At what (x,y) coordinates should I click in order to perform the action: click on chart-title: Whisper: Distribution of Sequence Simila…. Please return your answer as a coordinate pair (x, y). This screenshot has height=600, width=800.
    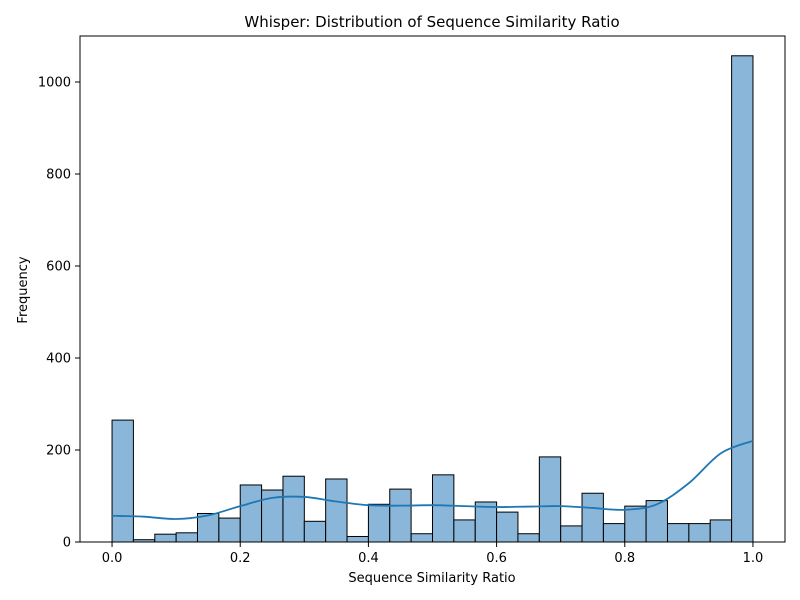
    Looking at the image, I should click on (431, 22).